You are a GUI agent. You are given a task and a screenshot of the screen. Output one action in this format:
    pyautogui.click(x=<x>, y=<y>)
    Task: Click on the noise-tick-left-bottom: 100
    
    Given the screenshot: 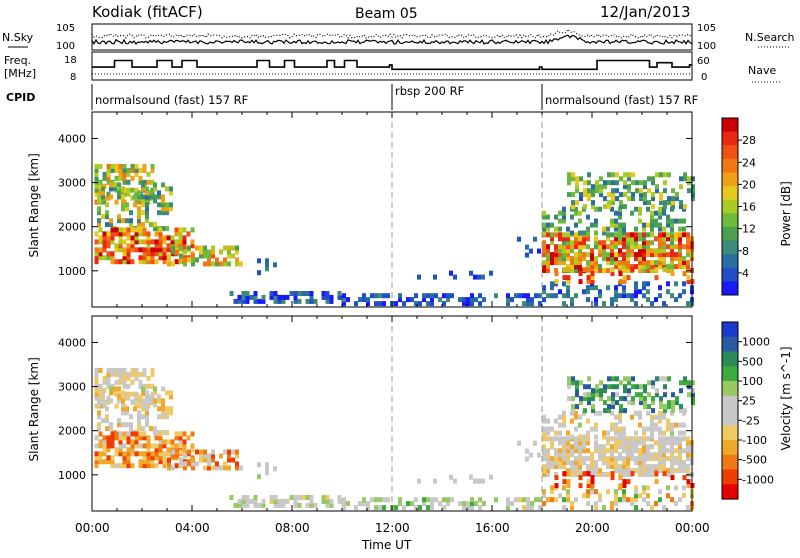 What is the action you would take?
    pyautogui.click(x=65, y=46)
    